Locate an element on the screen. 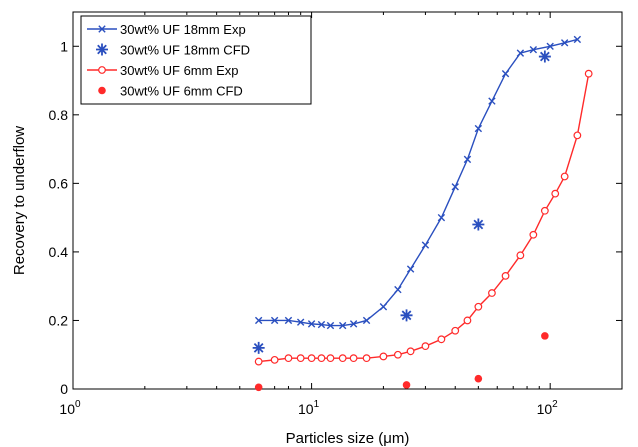 This screenshot has height=447, width=638. y-tick-label: 0.2 is located at coordinates (59, 320).